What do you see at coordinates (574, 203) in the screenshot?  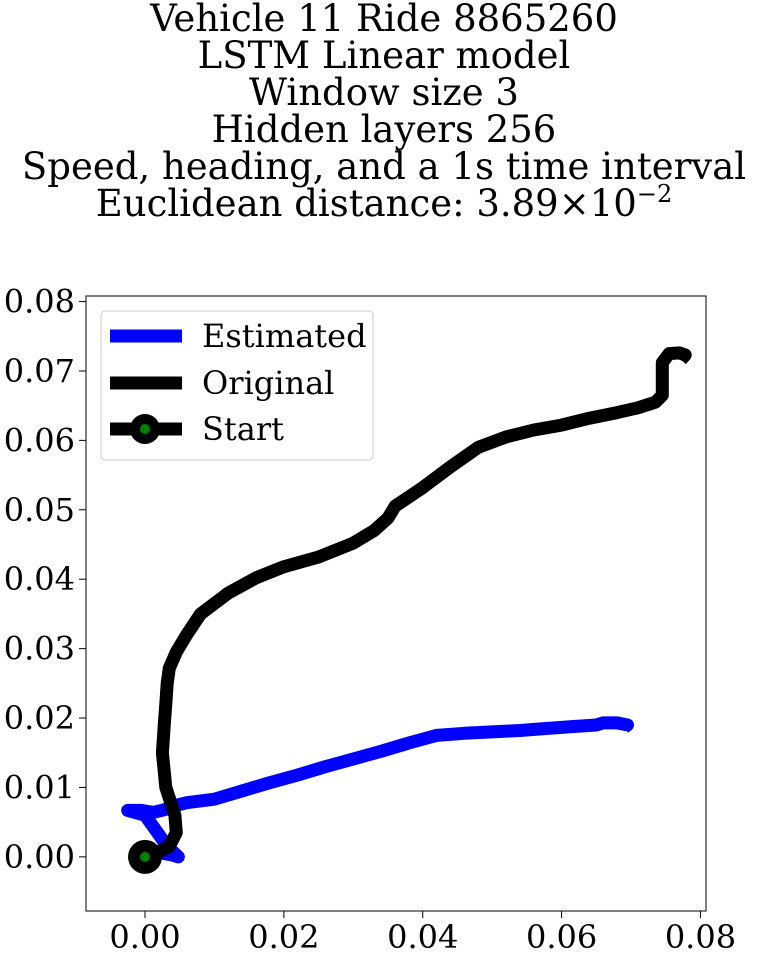 I see `distance-times: ×` at bounding box center [574, 203].